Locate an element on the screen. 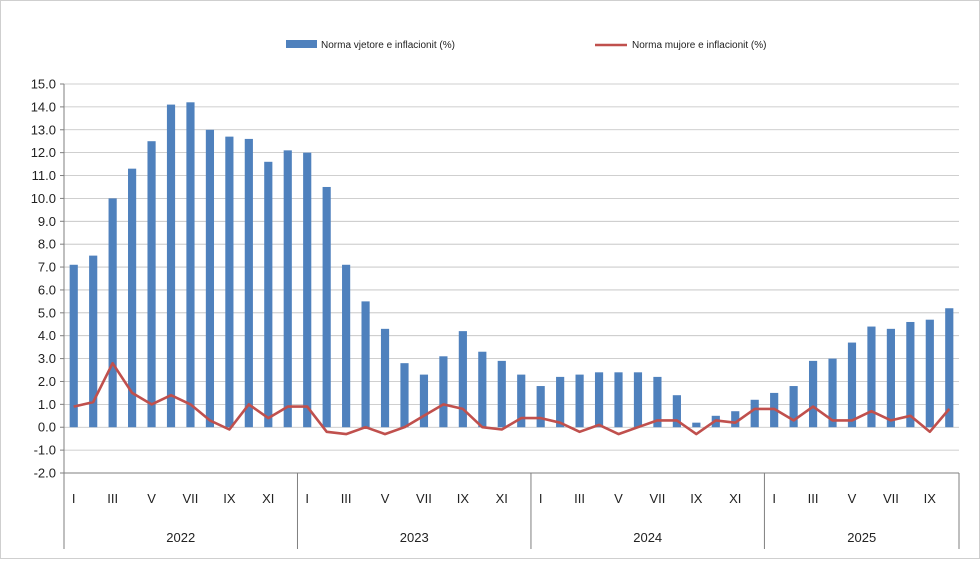 The height and width of the screenshot is (563, 980). y-tick-label: 13.0 is located at coordinates (43, 129).